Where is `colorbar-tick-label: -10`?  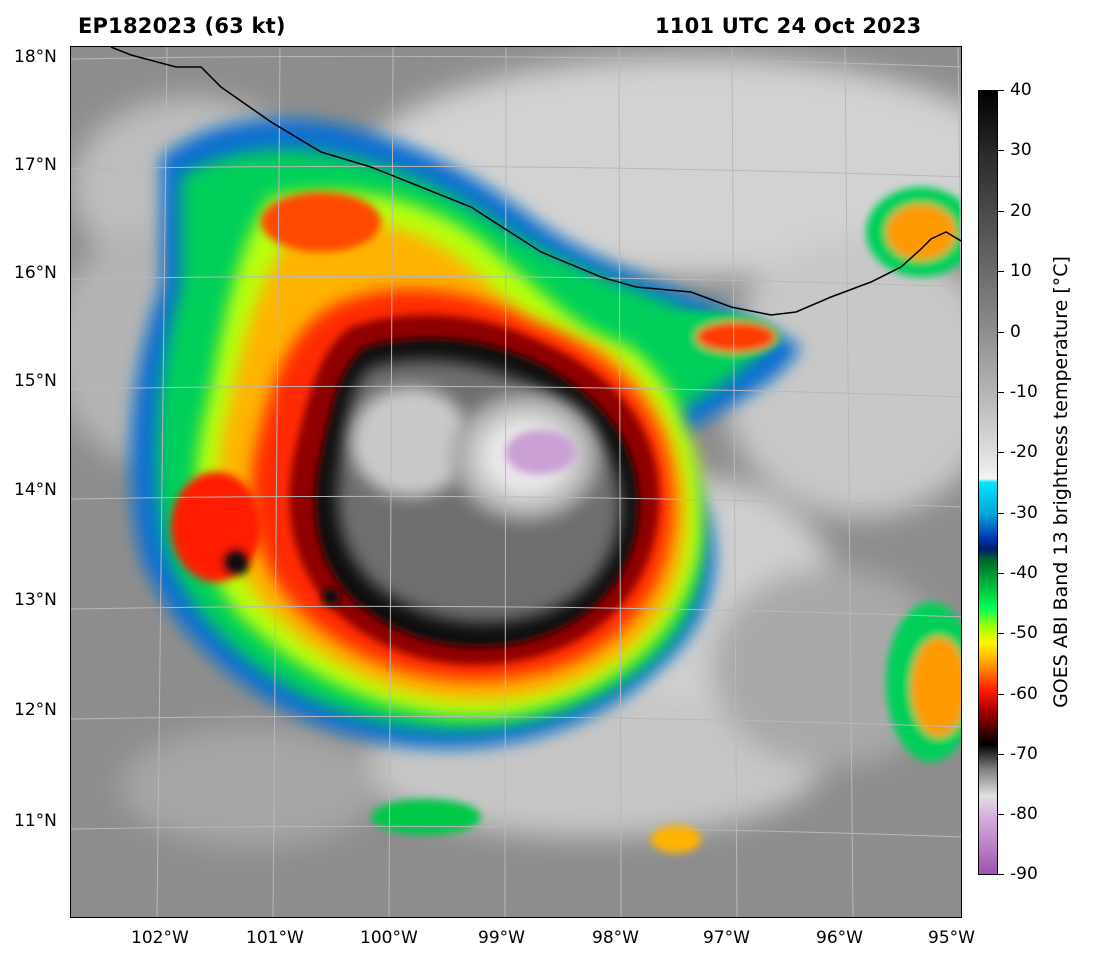 colorbar-tick-label: -10 is located at coordinates (1024, 392).